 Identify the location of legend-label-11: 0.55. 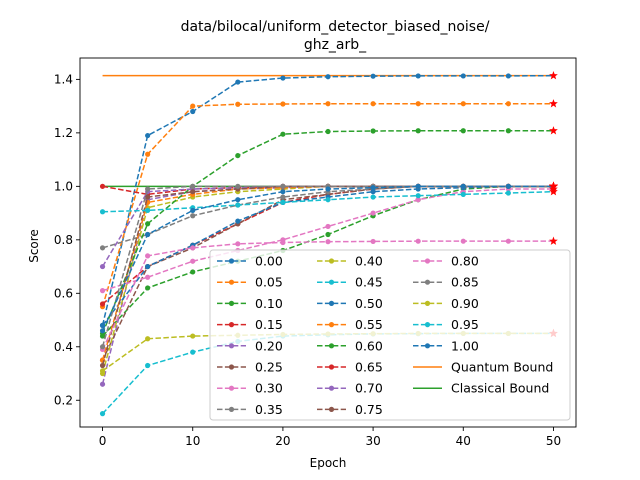
(369, 324).